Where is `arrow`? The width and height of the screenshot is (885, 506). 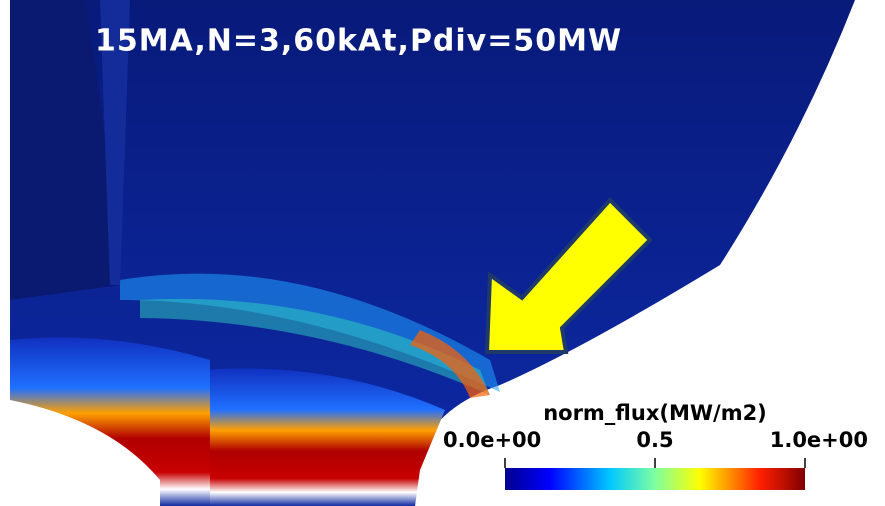
arrow is located at coordinates (568, 275).